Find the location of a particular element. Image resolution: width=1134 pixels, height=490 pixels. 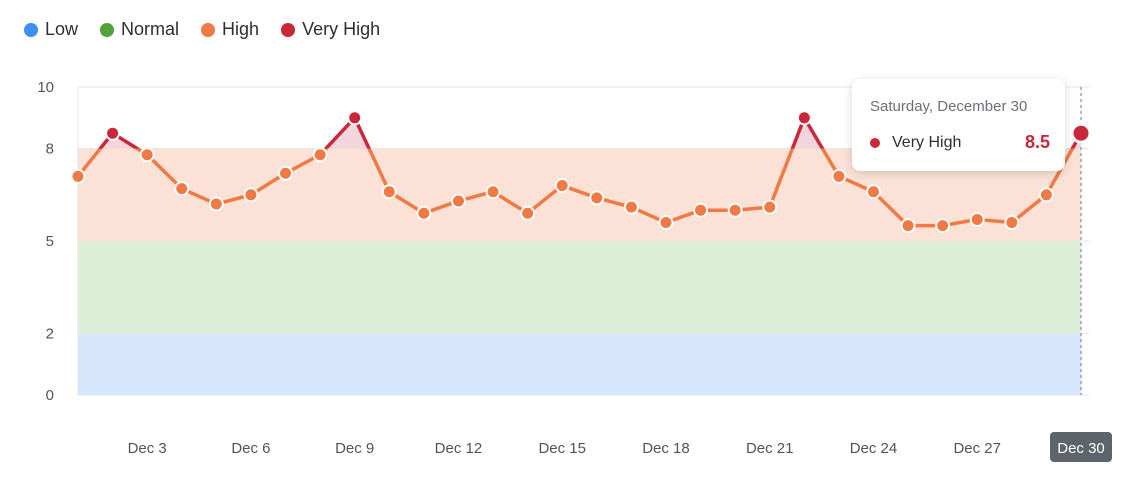

legend-item-normal: Normal is located at coordinates (139, 29).